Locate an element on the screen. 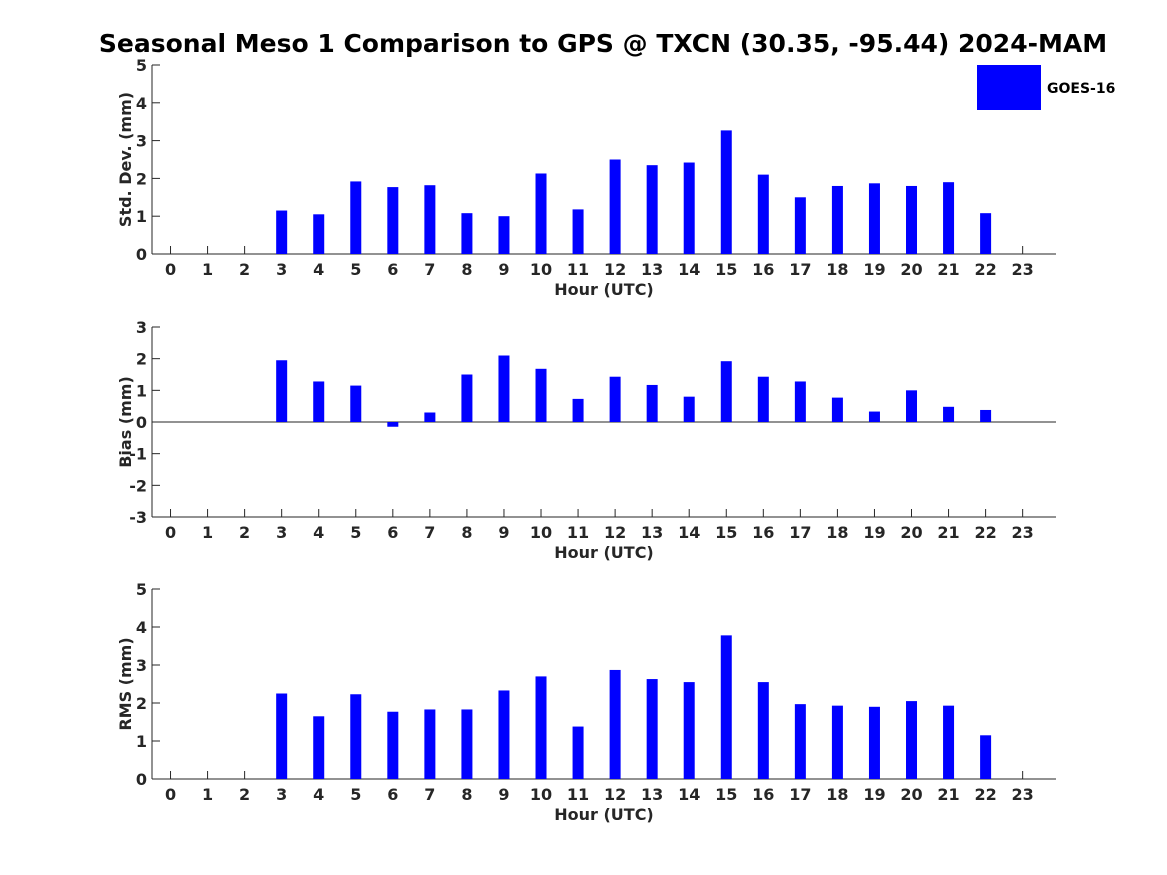 Image resolution: width=1167 pixels, height=875 pixels. y-tick-label: 4 is located at coordinates (141, 103).